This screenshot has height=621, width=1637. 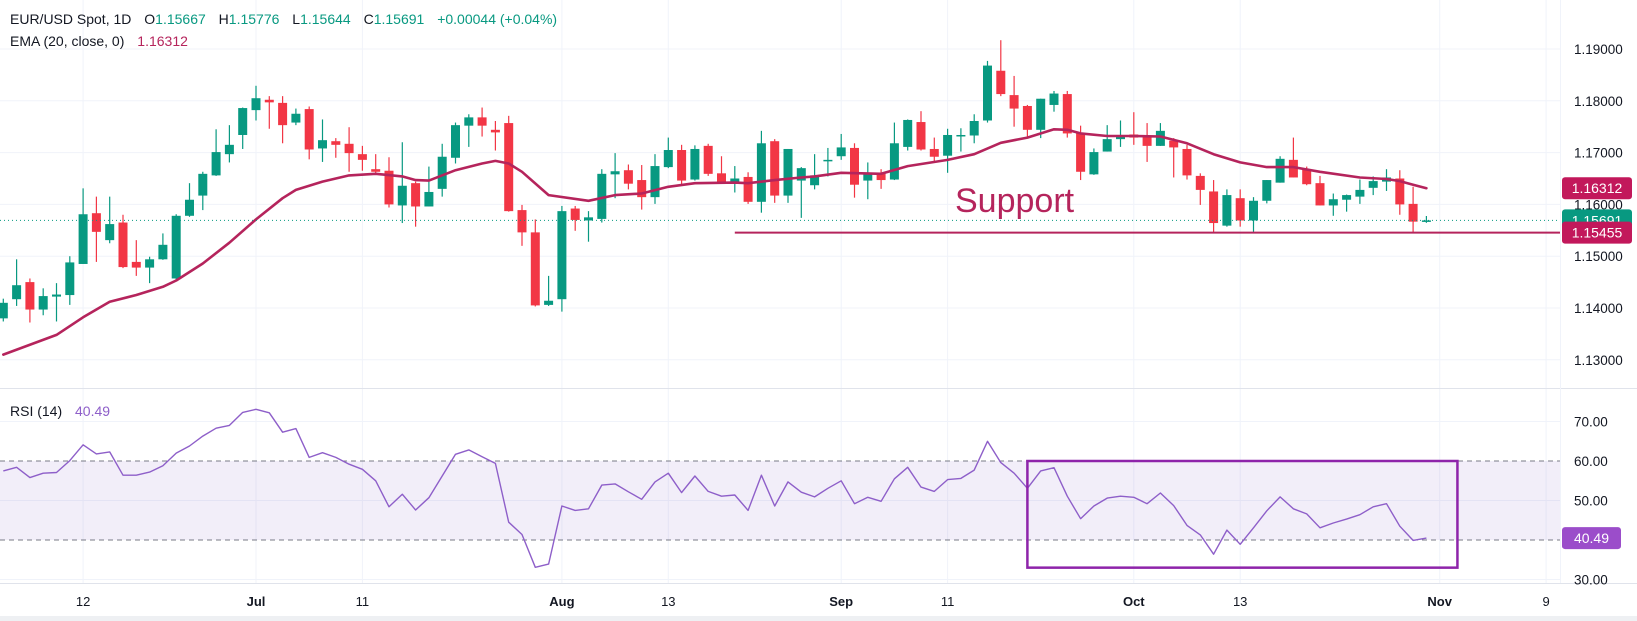 I want to click on bottom-border, so click(x=818, y=618).